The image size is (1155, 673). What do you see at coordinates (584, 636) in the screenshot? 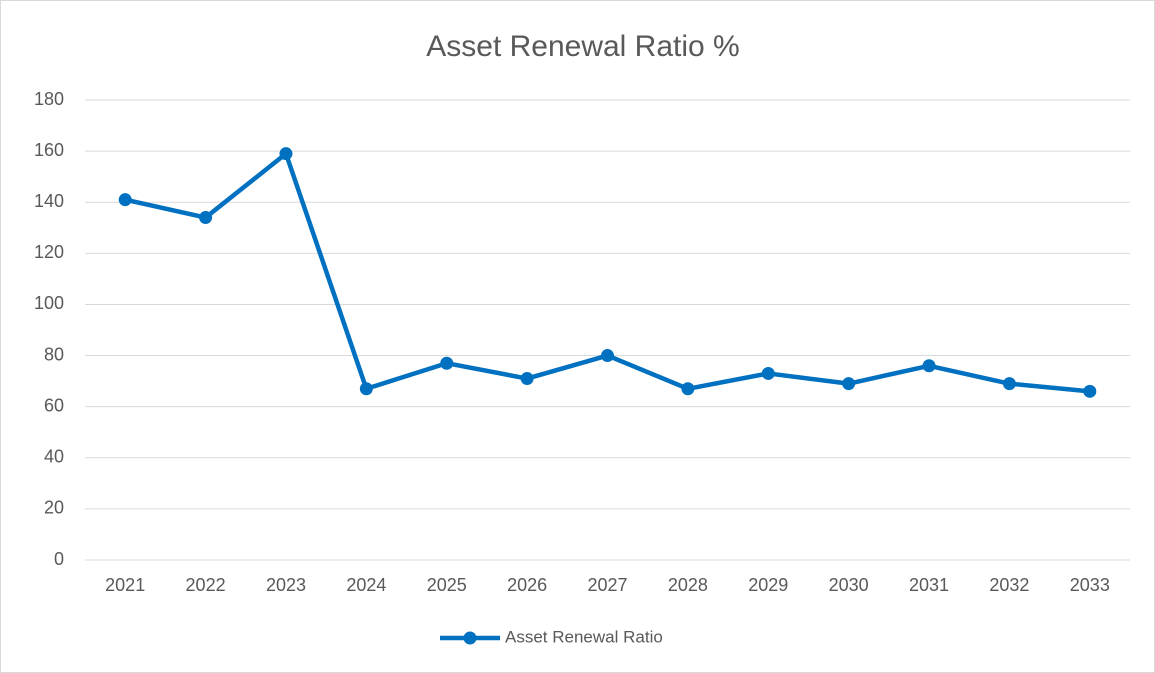
I see `legend-label: Asset Renewal Ratio` at bounding box center [584, 636].